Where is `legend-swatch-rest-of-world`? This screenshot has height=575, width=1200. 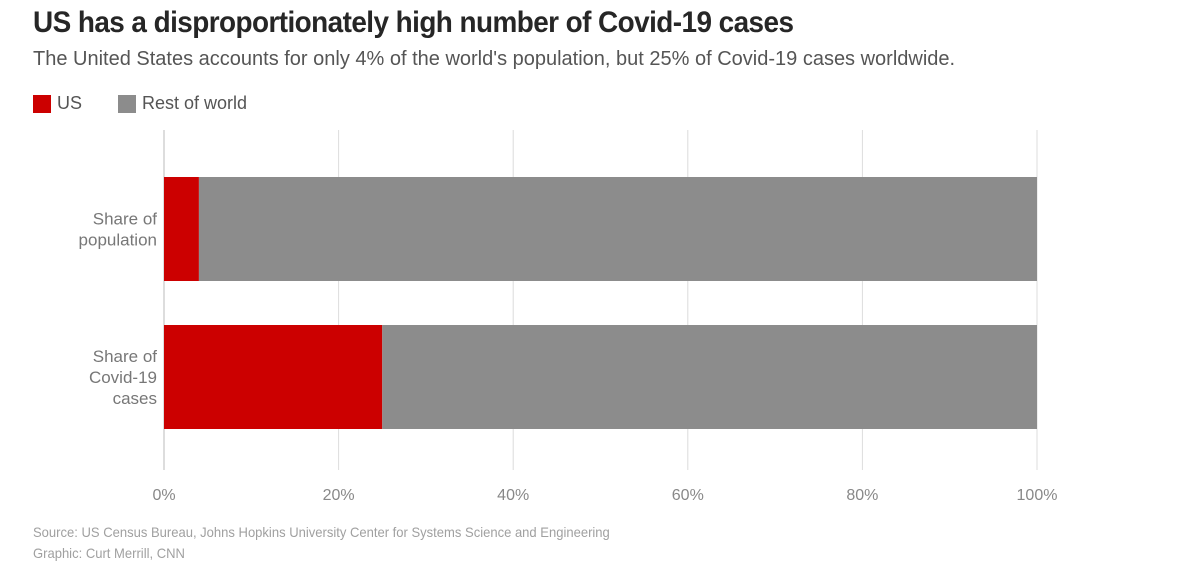 legend-swatch-rest-of-world is located at coordinates (127, 103).